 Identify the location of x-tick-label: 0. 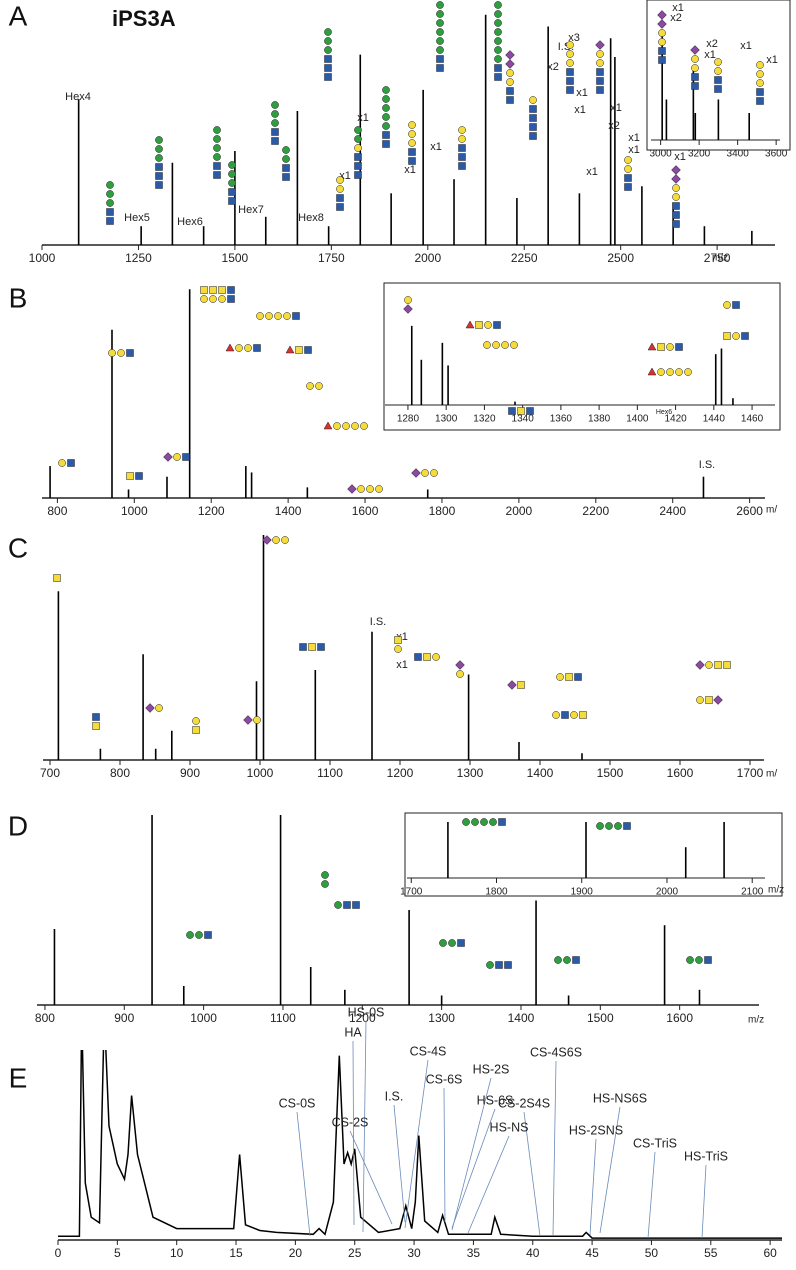
(58, 1253).